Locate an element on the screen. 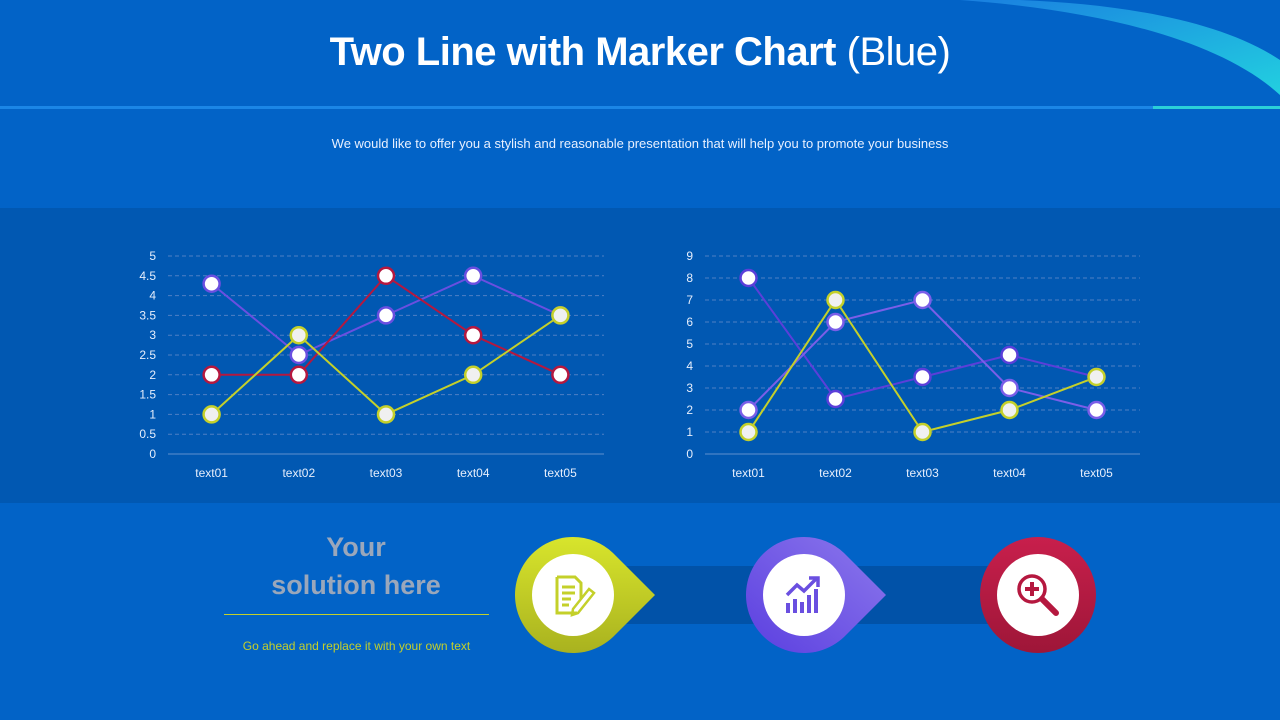  step-1-circle is located at coordinates (573, 595).